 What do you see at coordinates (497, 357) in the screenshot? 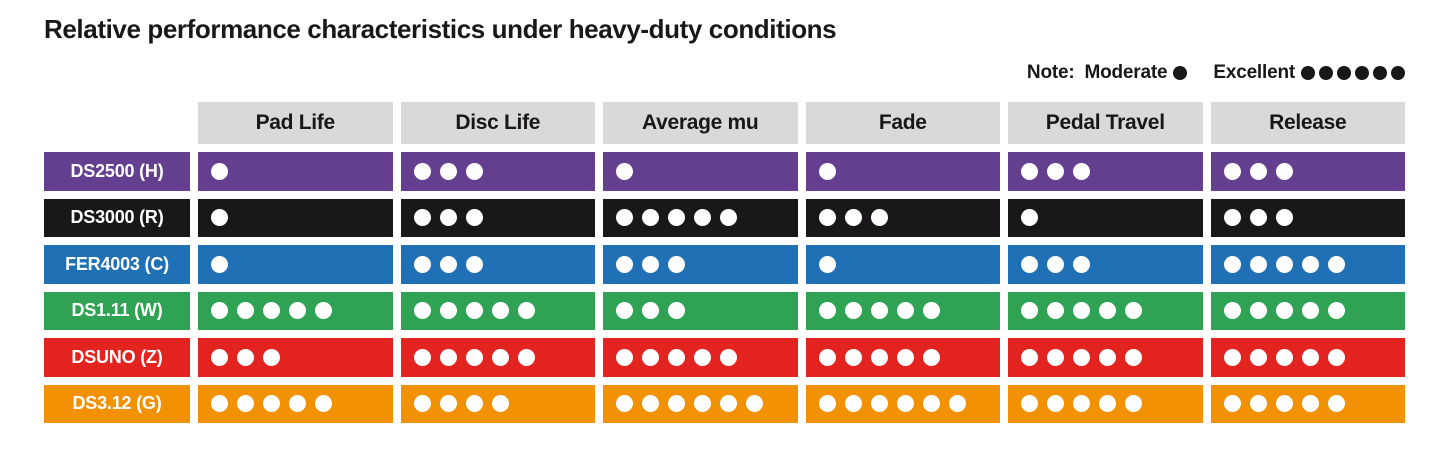
I see `rating-cell-dsuno-z-disc-life` at bounding box center [497, 357].